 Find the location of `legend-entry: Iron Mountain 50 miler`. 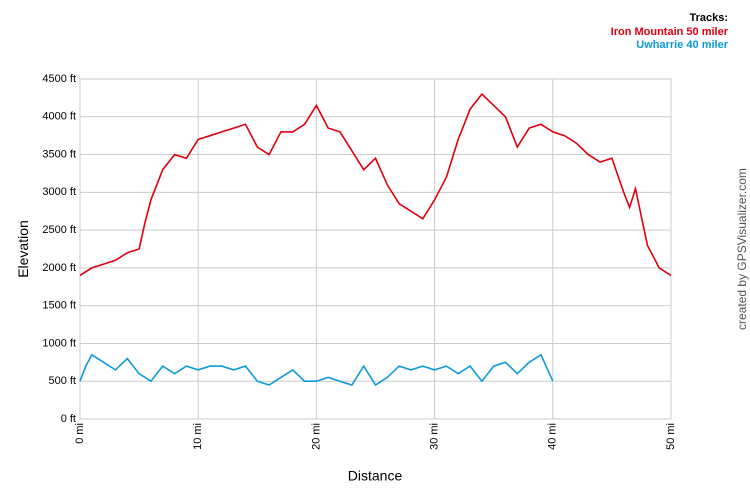

legend-entry: Iron Mountain 50 miler is located at coordinates (670, 32).